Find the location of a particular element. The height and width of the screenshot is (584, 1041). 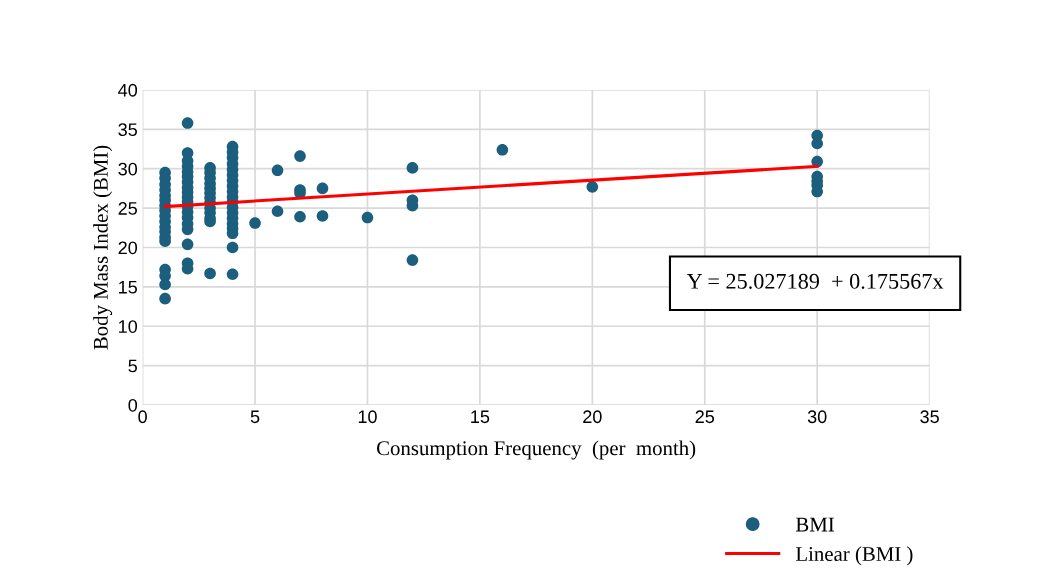

y-tick-label: 0 is located at coordinates (133, 405).